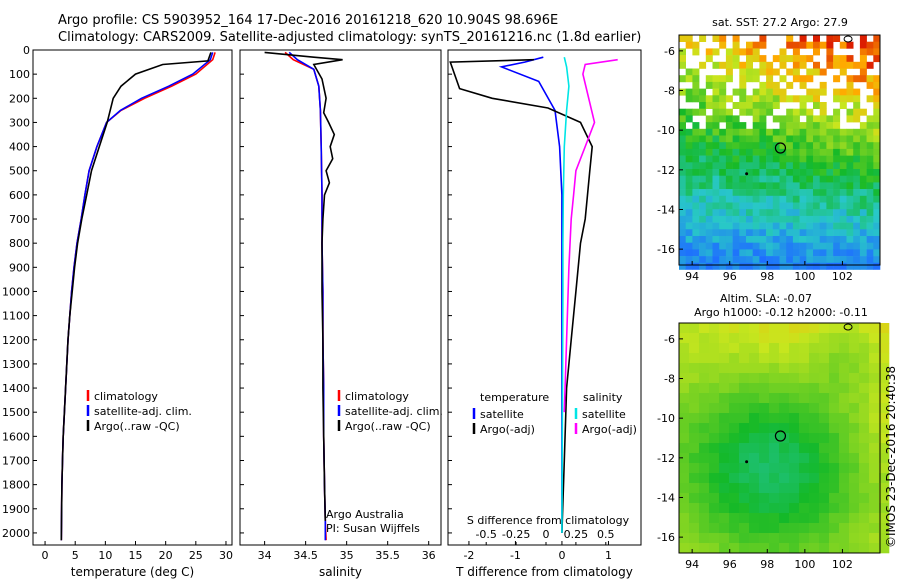 The image size is (900, 580). I want to click on legend-label: satellite-adj. clim., so click(143, 411).